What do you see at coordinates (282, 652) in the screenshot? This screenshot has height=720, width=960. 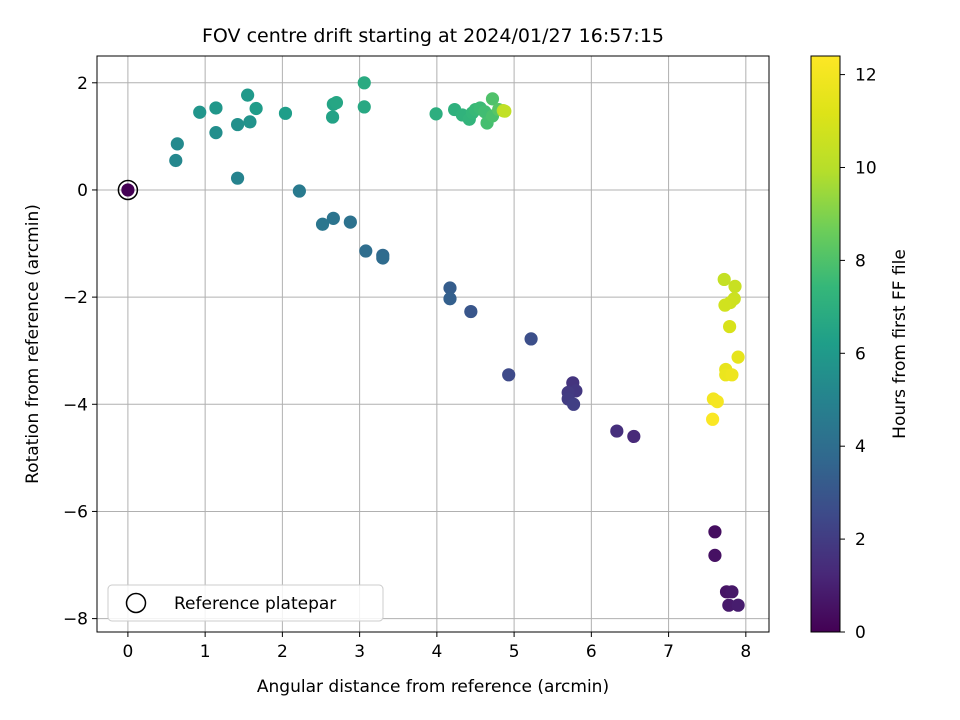 I see `x-tick-label: 2` at bounding box center [282, 652].